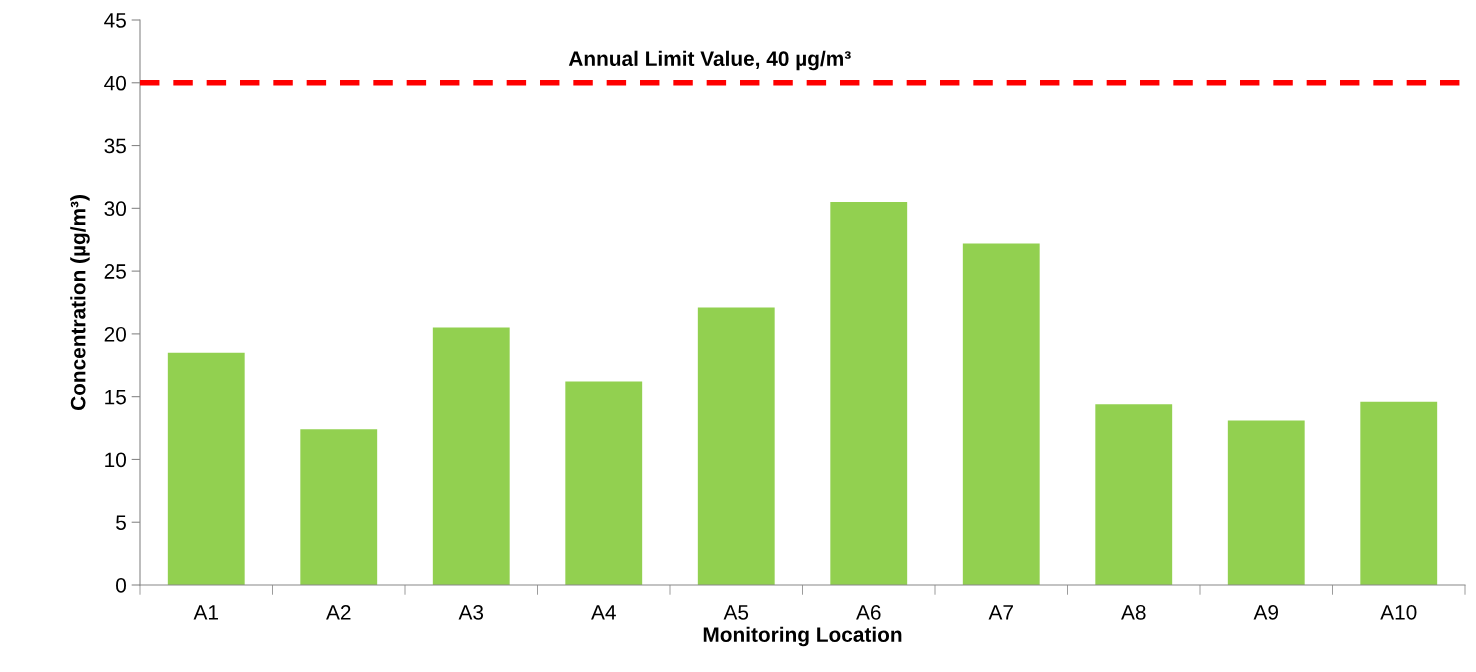  Describe the element at coordinates (115, 146) in the screenshot. I see `y-tick-label: 35` at that location.